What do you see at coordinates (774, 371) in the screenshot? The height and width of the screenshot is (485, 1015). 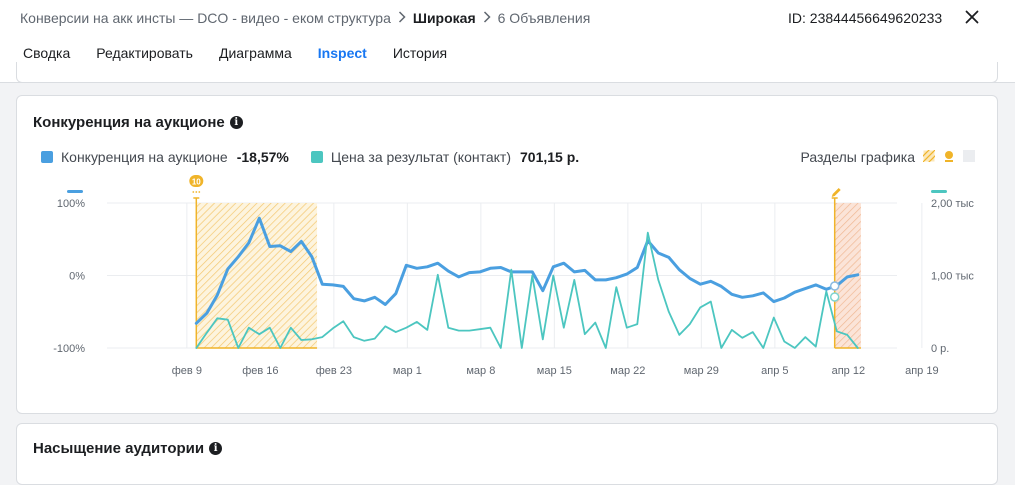 I see `x-tick-label: апр 5` at bounding box center [774, 371].